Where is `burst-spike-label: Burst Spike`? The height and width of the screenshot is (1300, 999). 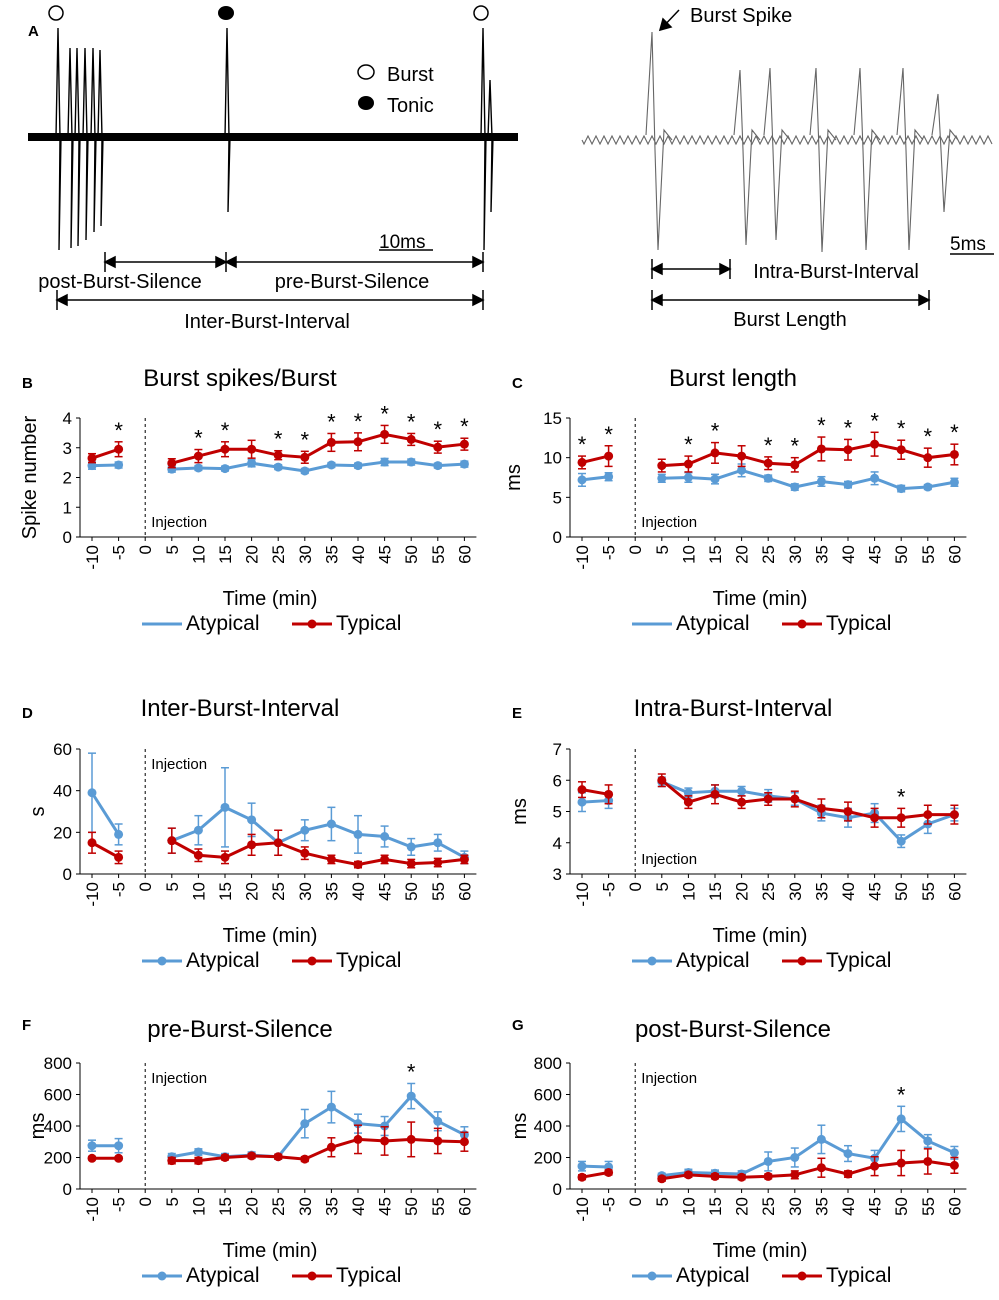
burst-spike-label: Burst Spike is located at coordinates (741, 16).